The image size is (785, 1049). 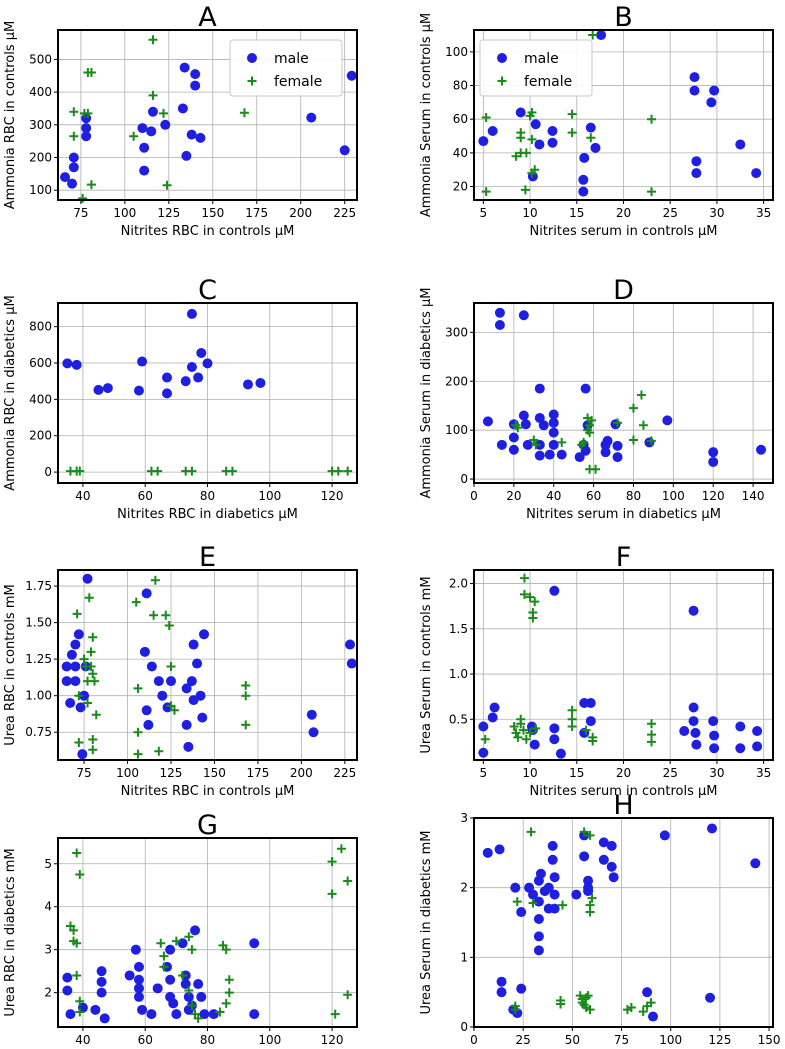 What do you see at coordinates (456, 430) in the screenshot?
I see `y-tick-label: 100` at bounding box center [456, 430].